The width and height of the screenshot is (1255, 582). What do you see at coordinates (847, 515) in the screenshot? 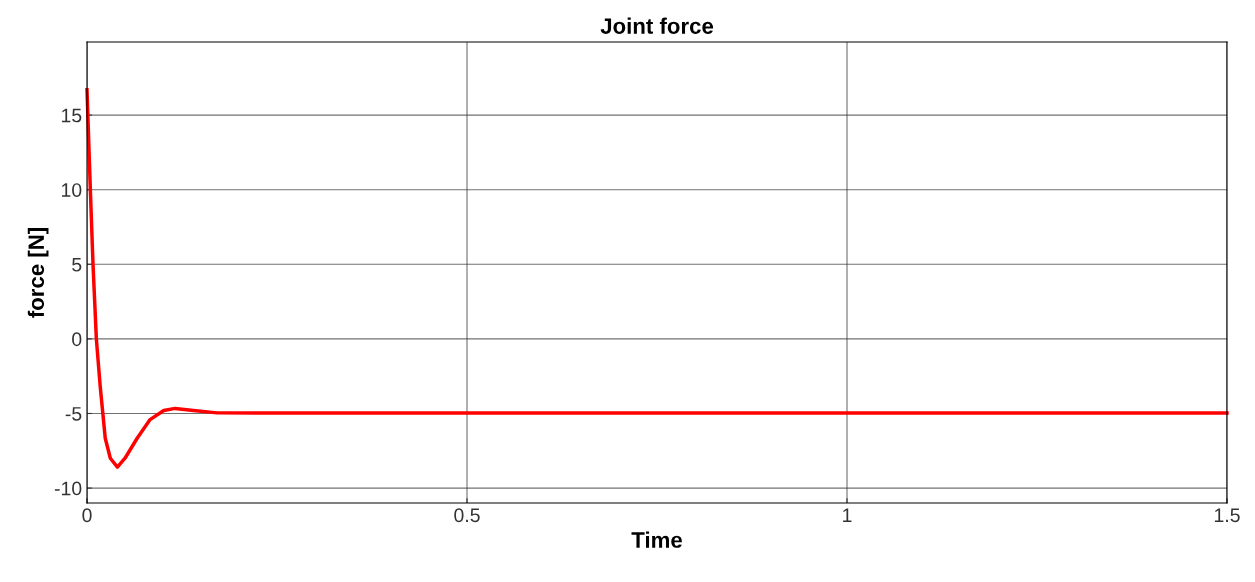
I see `x-tick-label: 1` at bounding box center [847, 515].